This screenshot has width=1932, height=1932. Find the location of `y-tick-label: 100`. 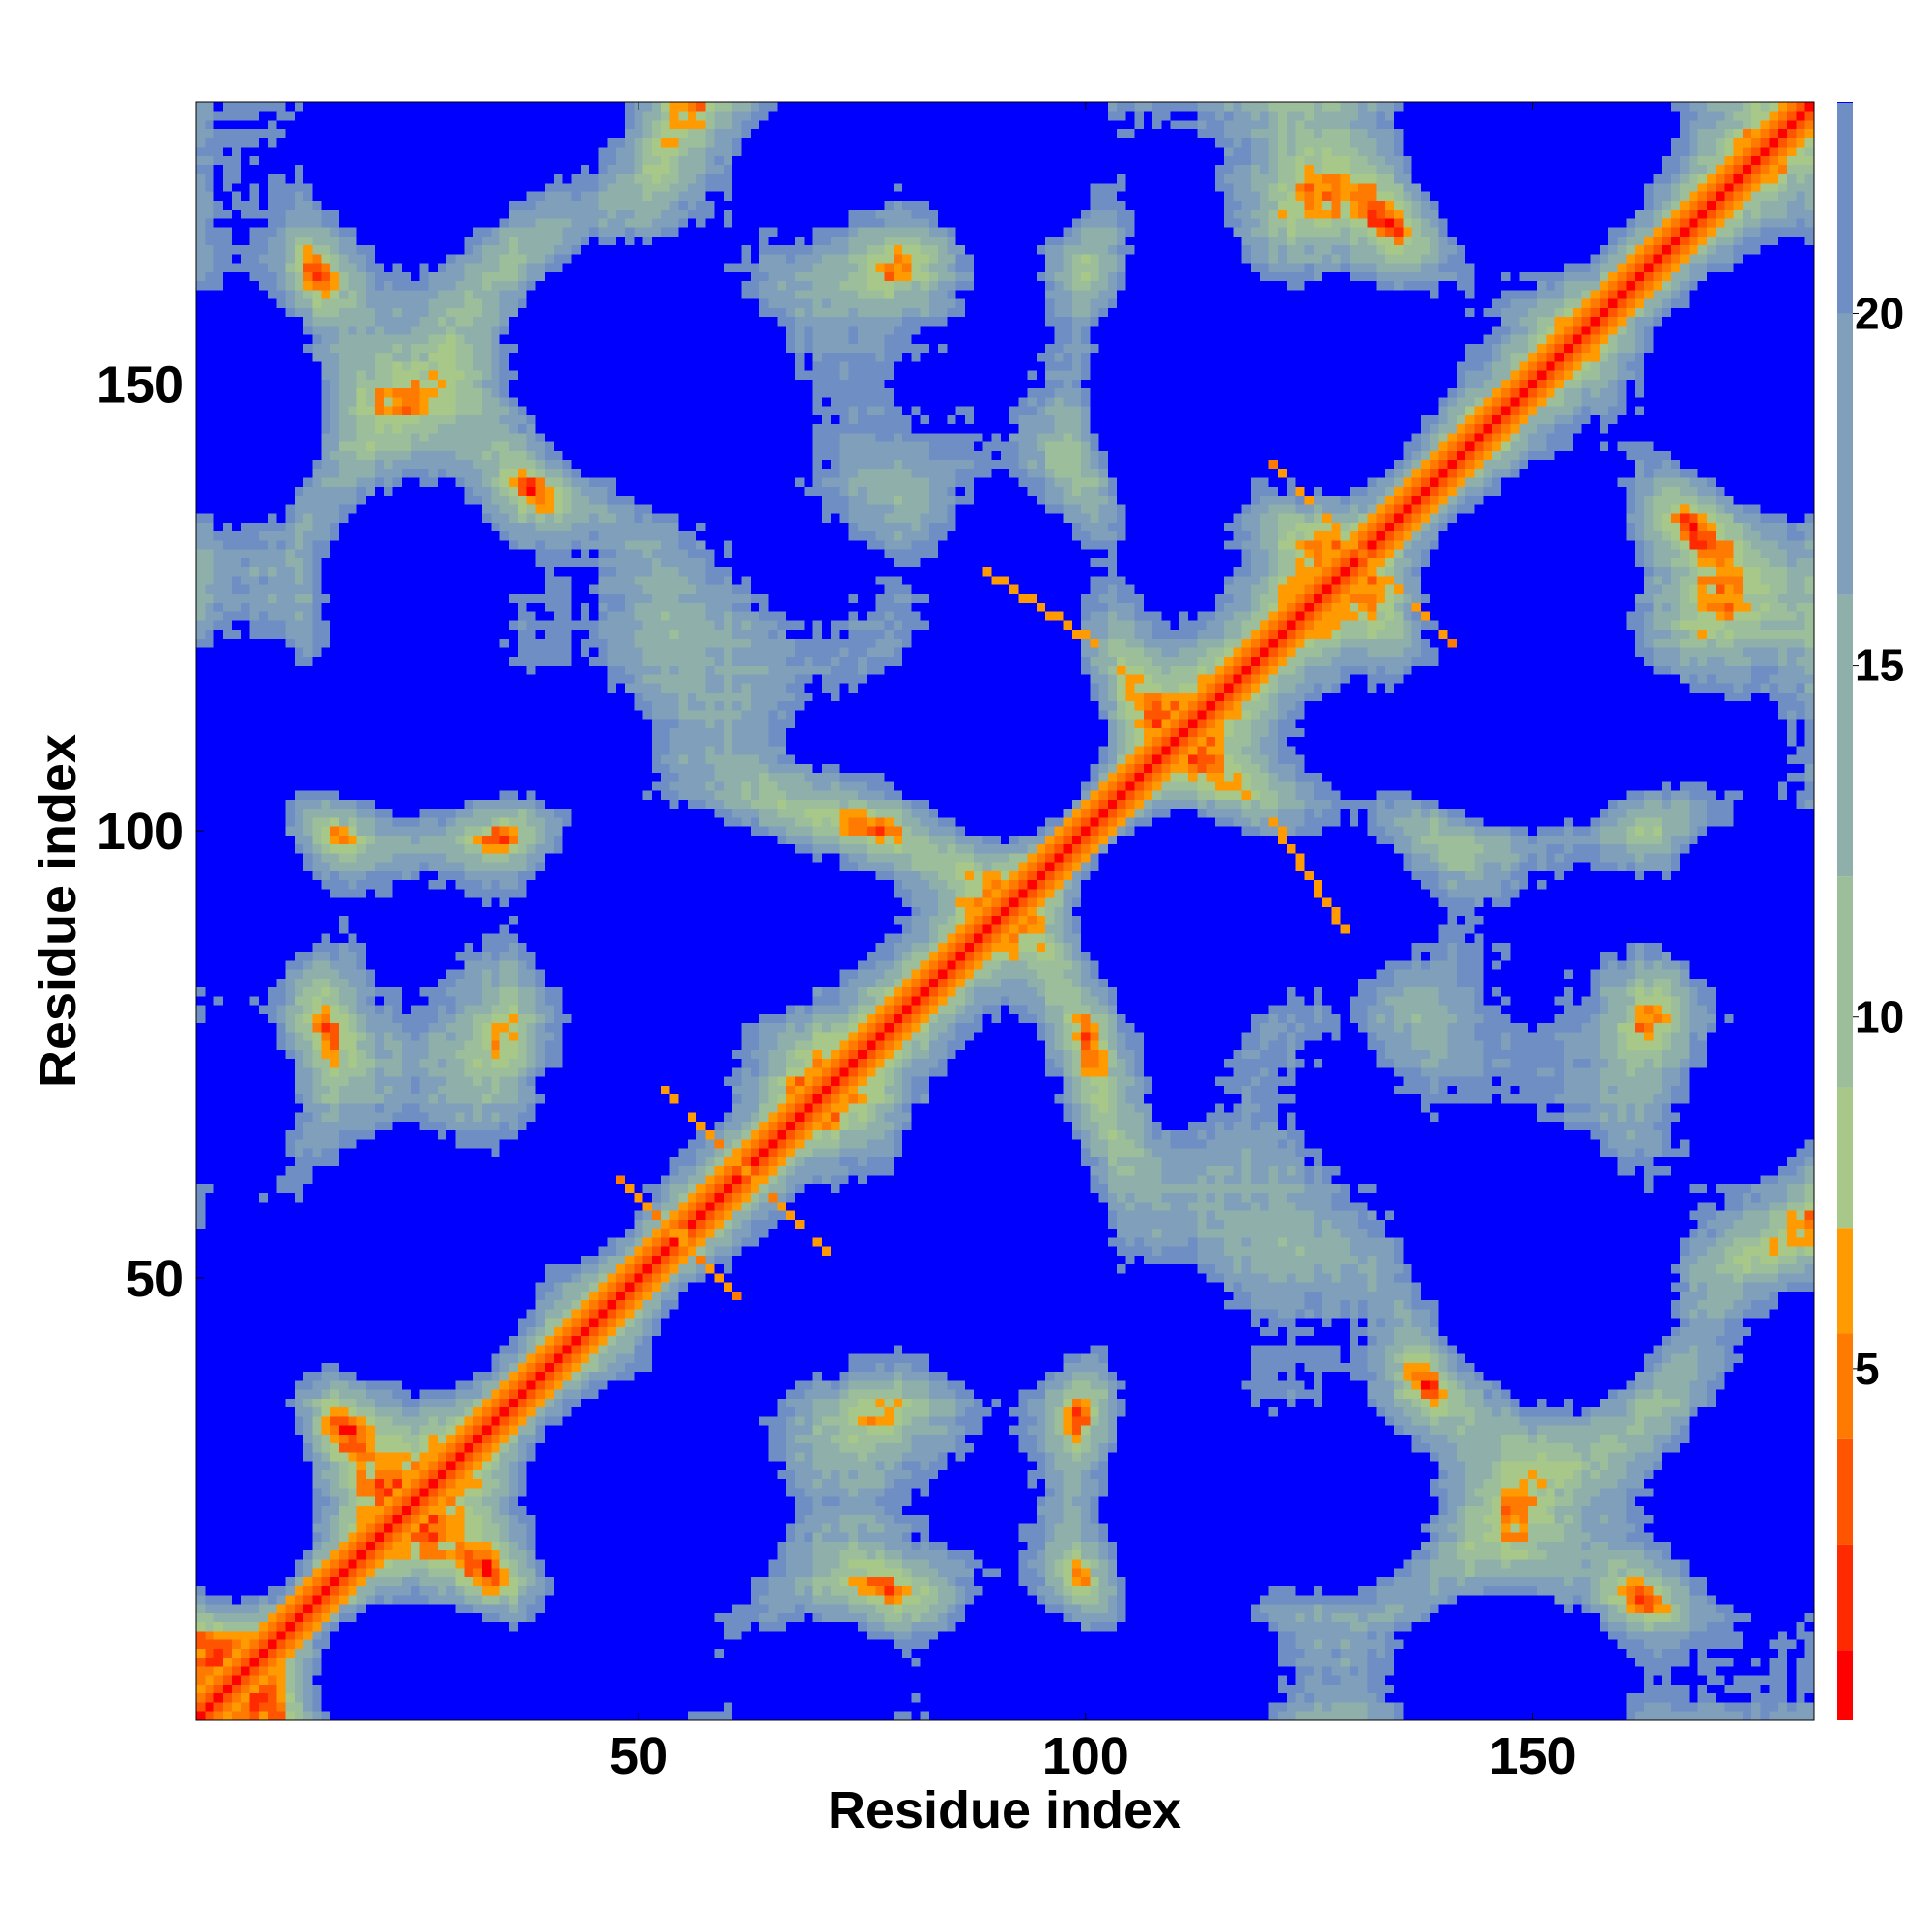

y-tick-label: 100 is located at coordinates (140, 832).